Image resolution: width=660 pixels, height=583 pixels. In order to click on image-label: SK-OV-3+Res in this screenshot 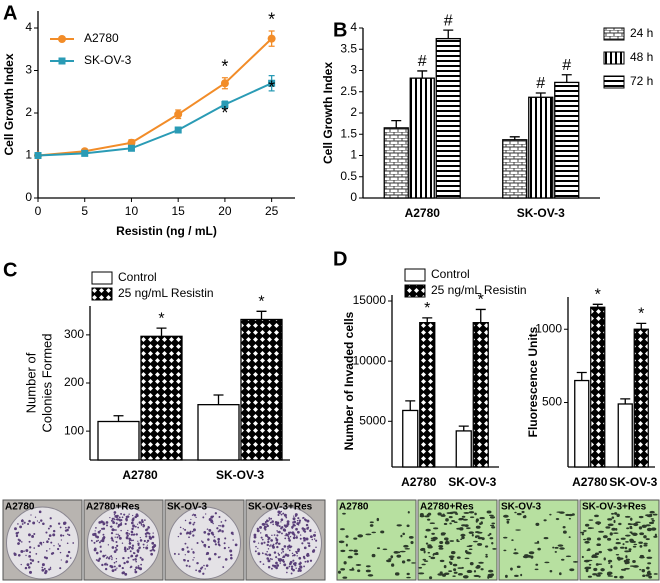, I will do `click(614, 507)`.